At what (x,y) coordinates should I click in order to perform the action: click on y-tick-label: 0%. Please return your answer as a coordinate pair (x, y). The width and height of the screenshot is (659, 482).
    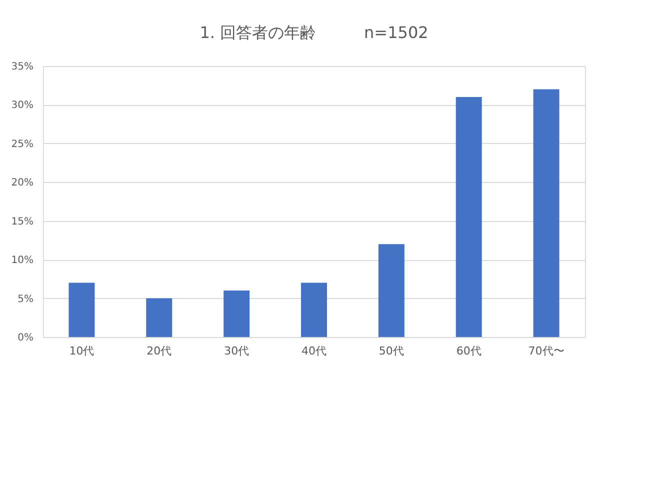
    Looking at the image, I should click on (26, 338).